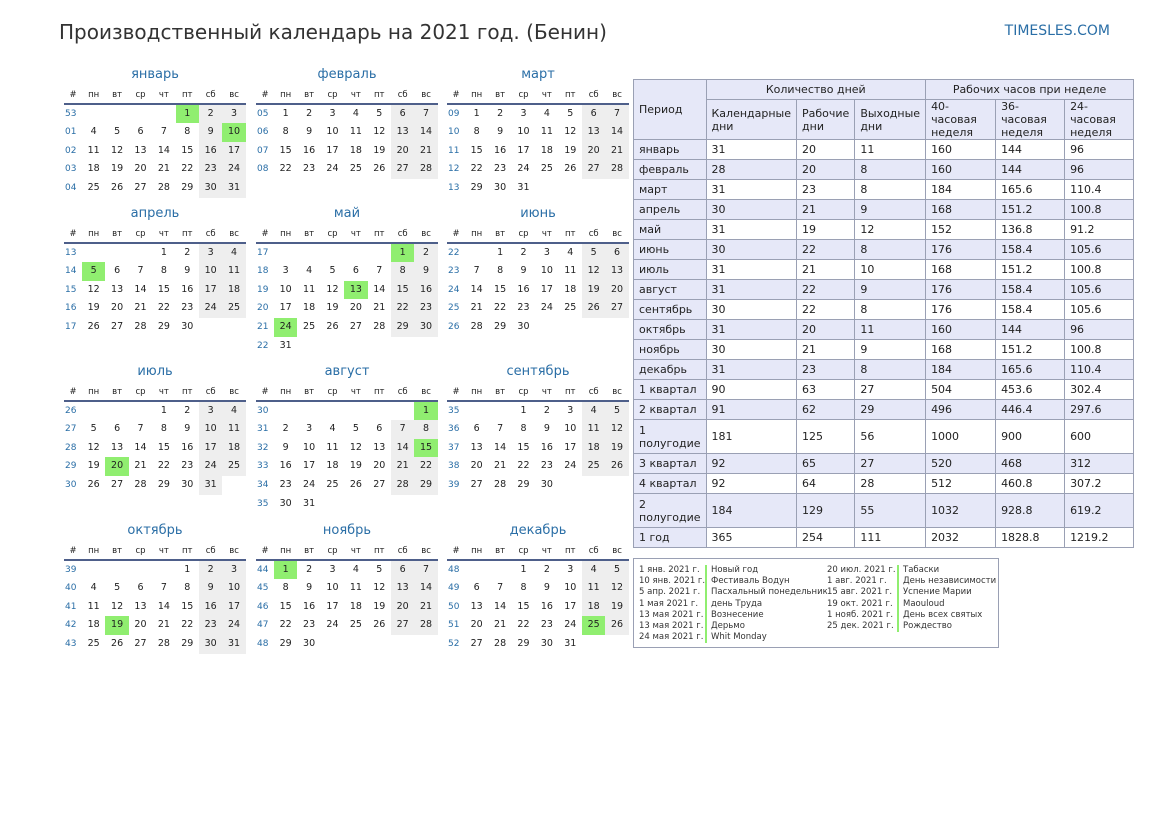  I want to click on stats-value-cell: 12, so click(890, 229).